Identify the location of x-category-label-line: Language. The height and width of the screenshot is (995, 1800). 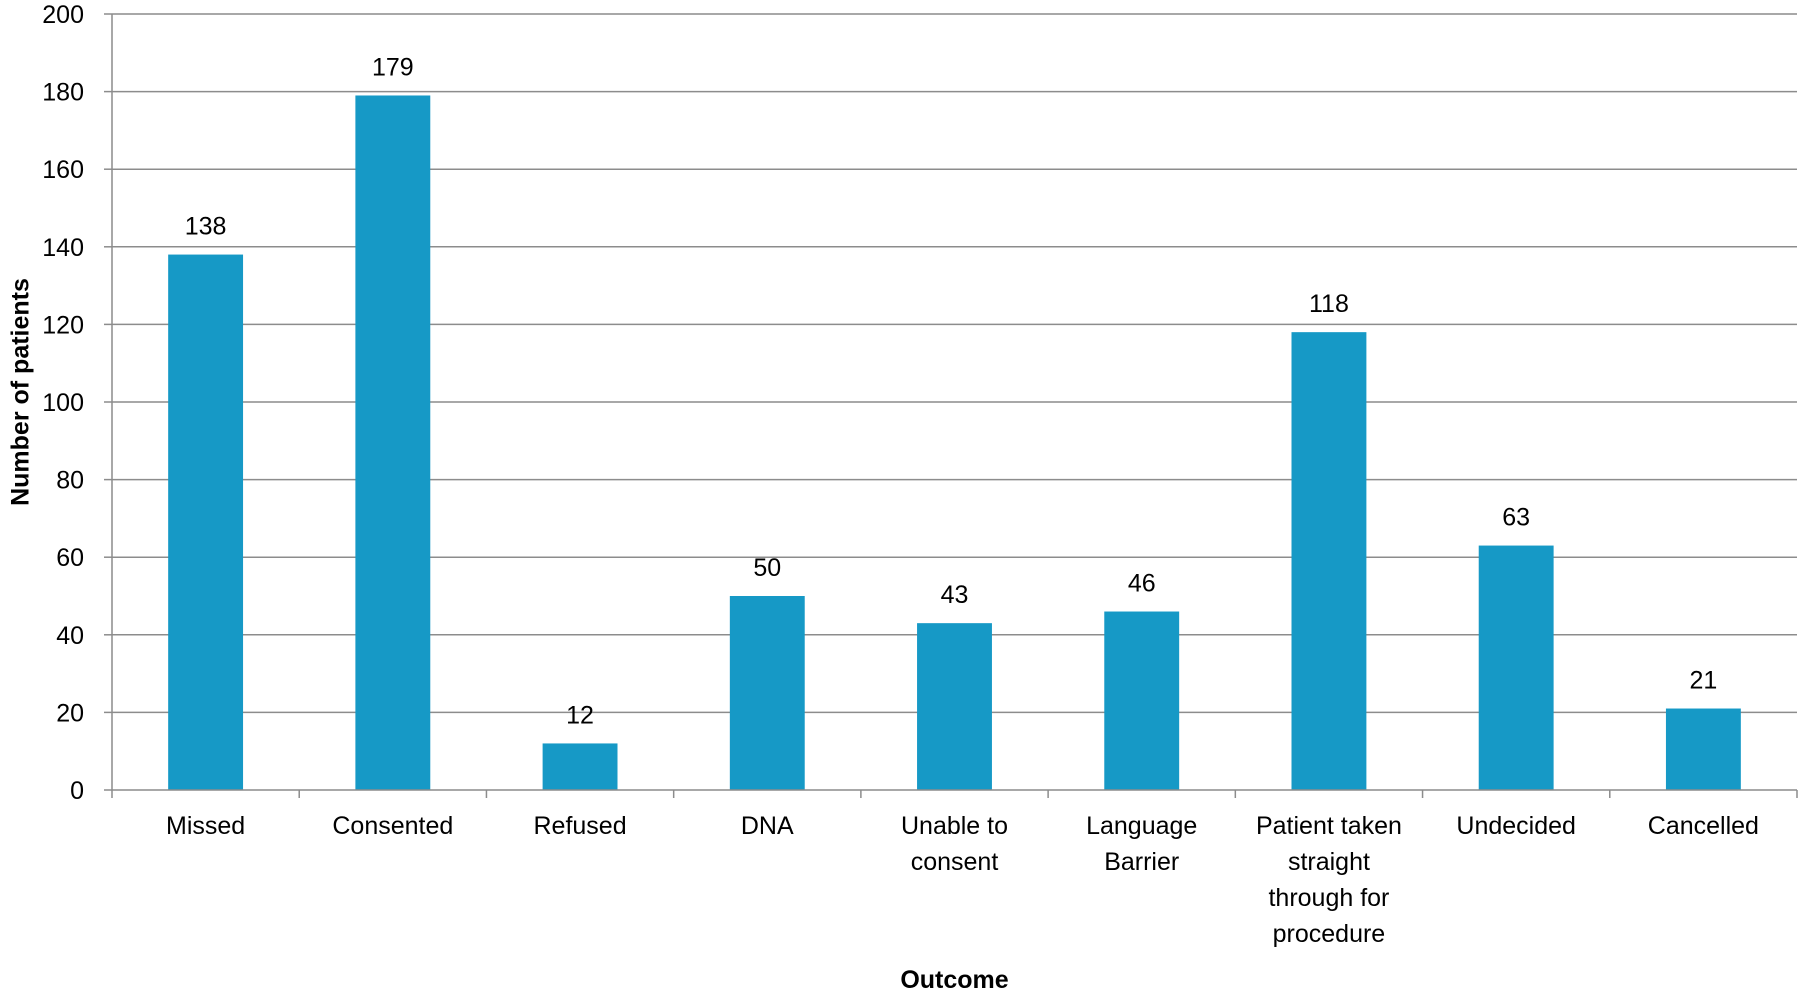
(1141, 826).